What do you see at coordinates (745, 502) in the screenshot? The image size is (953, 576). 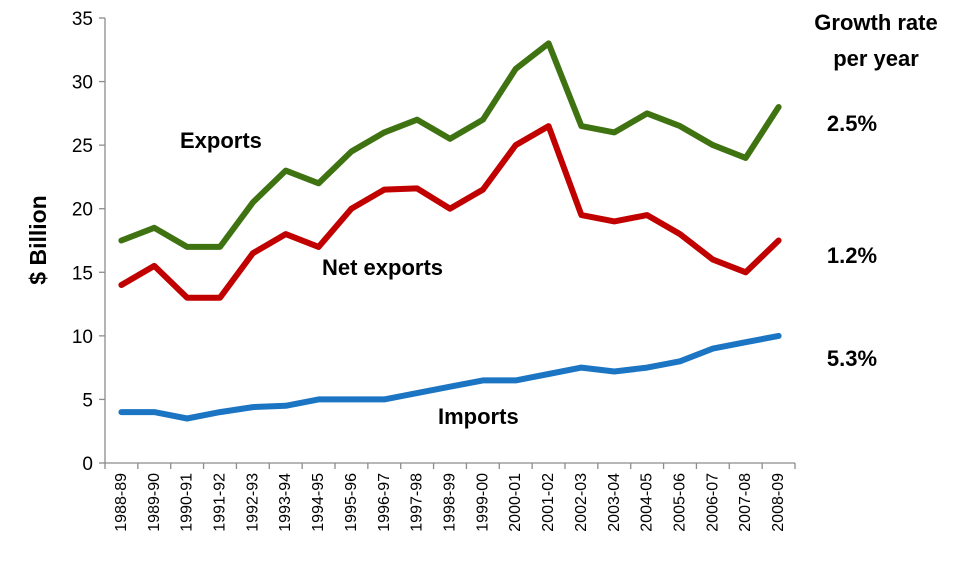 I see `x-tick-label: 2007-08` at bounding box center [745, 502].